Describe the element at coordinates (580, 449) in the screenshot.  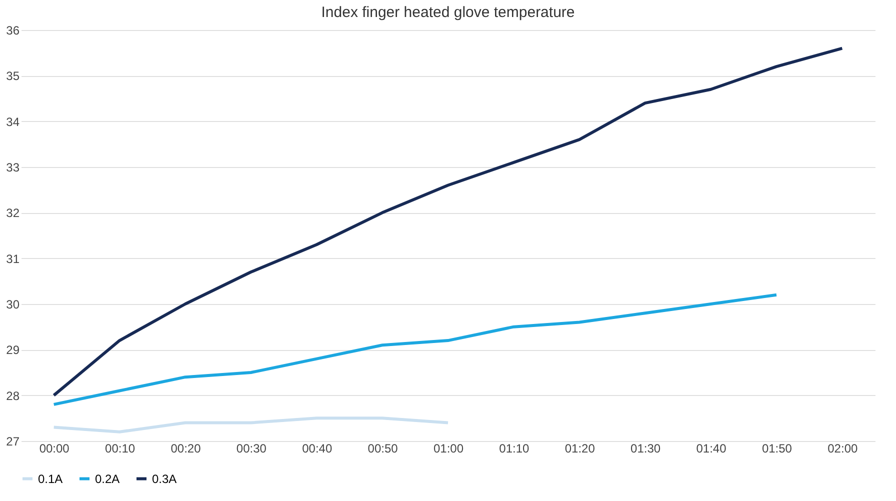
I see `x-tick-label: 01:20` at that location.